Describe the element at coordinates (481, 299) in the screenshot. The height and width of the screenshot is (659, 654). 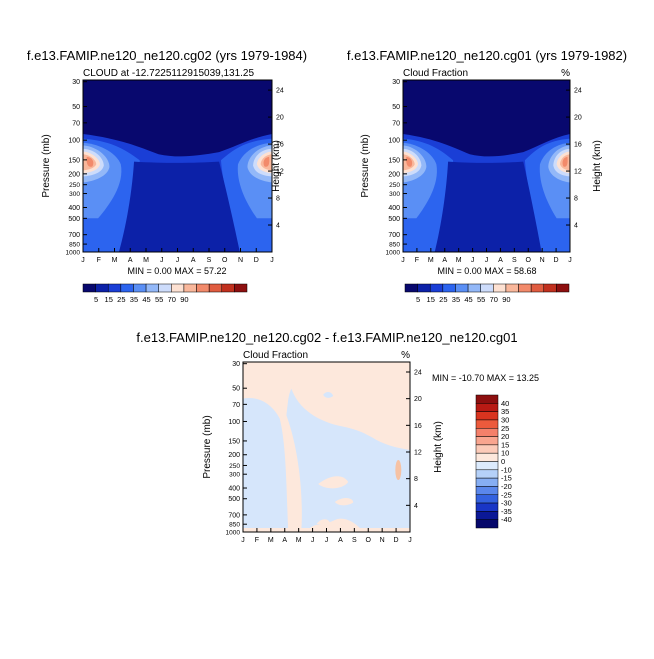
I see `colorbar-label: 55` at that location.